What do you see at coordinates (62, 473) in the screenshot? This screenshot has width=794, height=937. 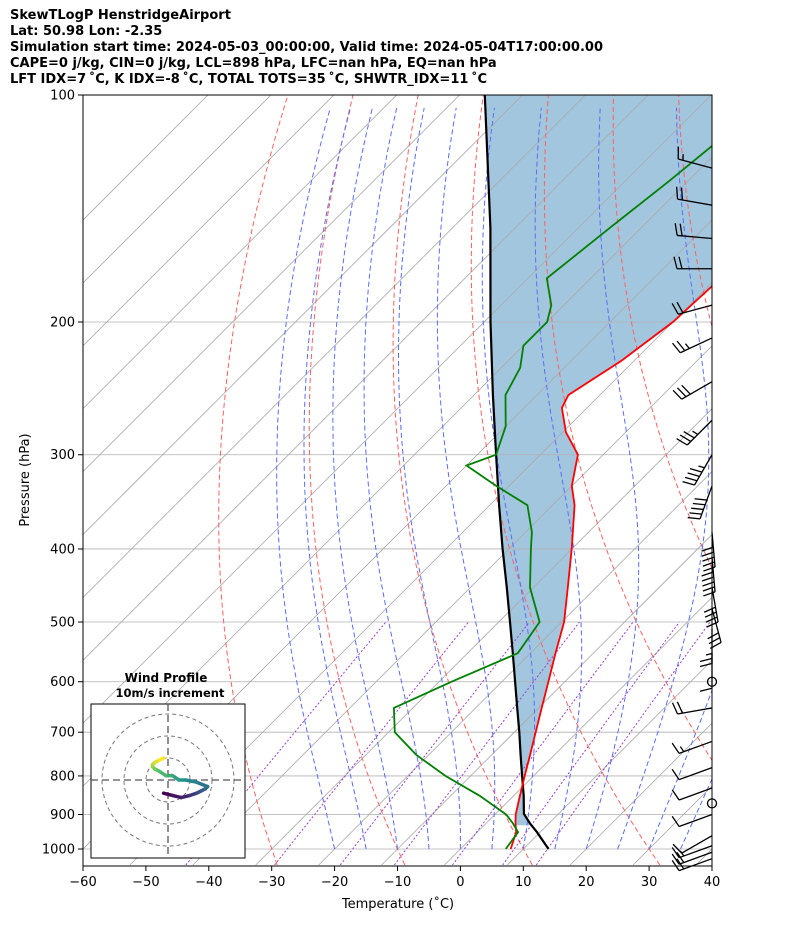 I see `y-axis: 100 200 300 400 500 600 700 800 900 1000` at bounding box center [62, 473].